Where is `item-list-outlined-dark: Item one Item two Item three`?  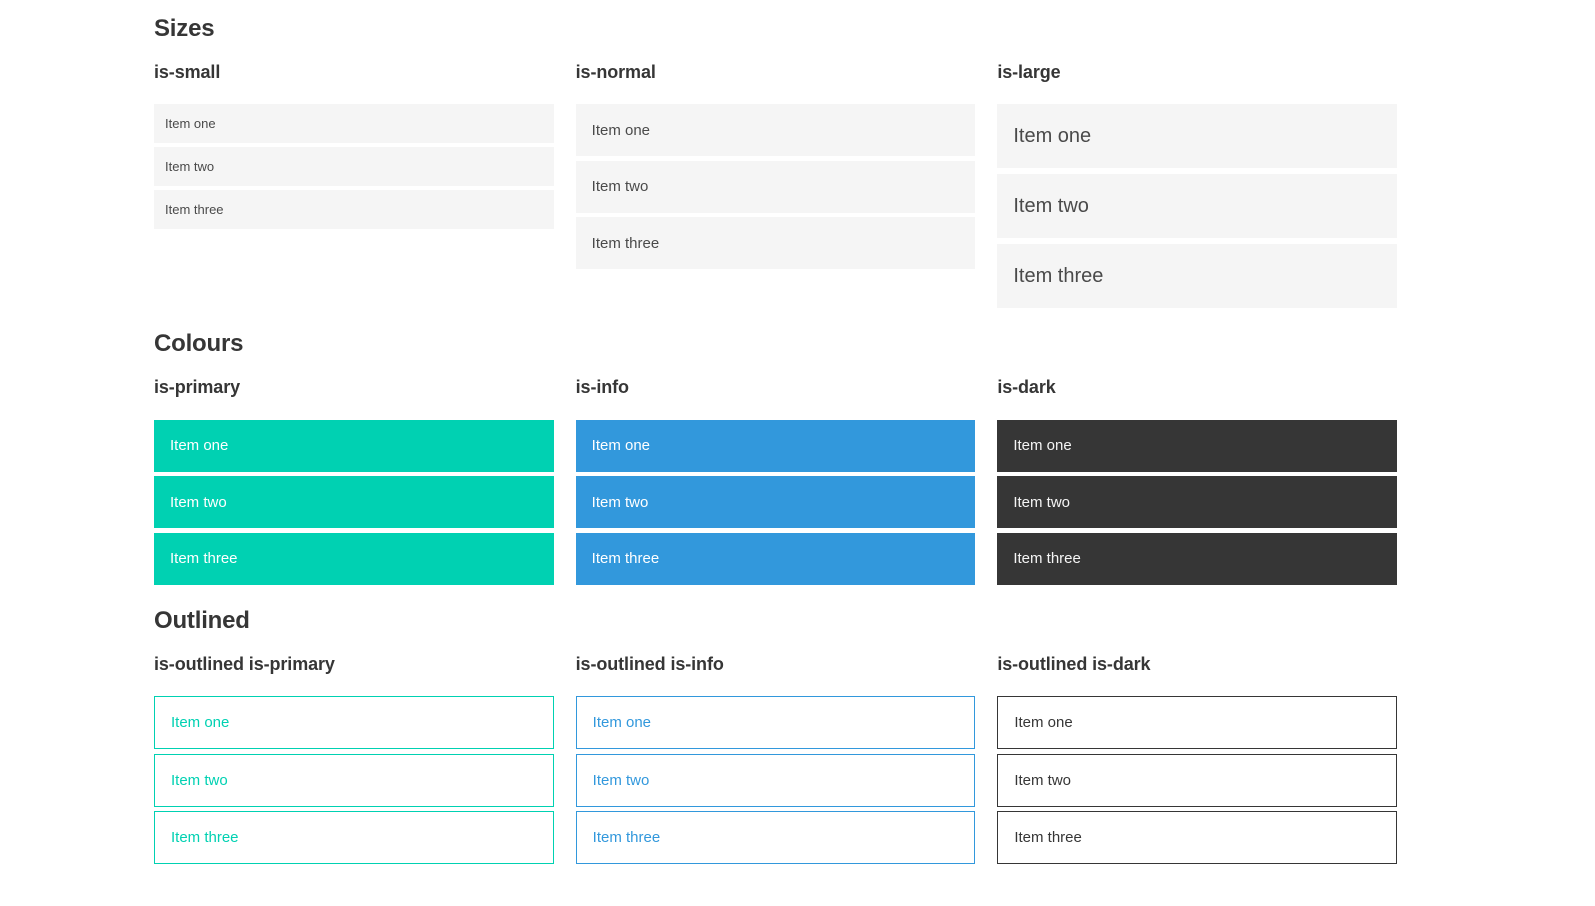
item-list-outlined-dark: Item one Item two Item three is located at coordinates (1197, 780).